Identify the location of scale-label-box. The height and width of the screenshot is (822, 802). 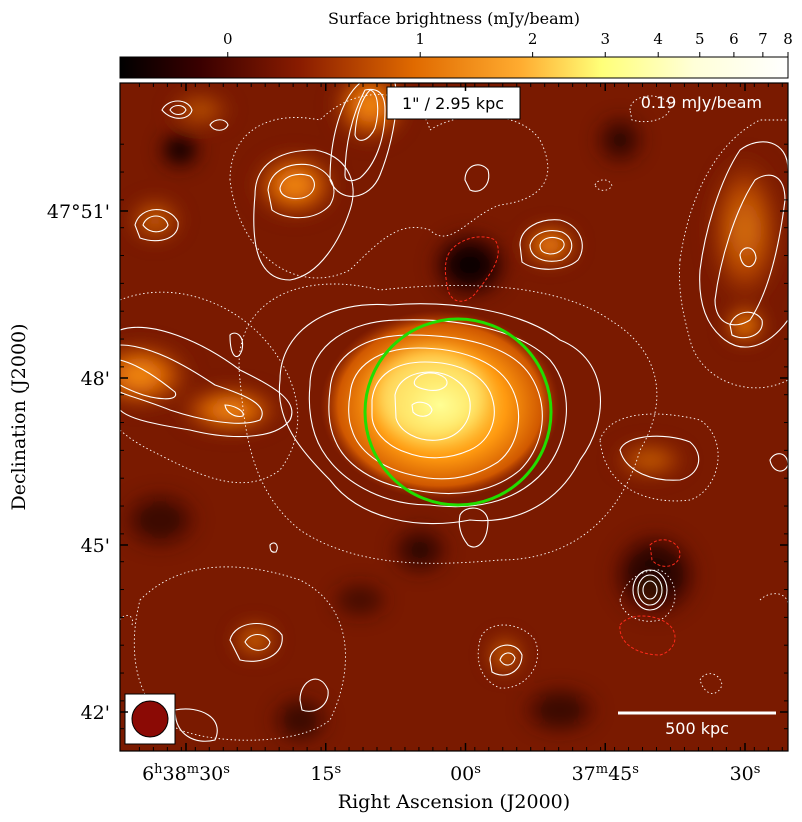
(453, 103).